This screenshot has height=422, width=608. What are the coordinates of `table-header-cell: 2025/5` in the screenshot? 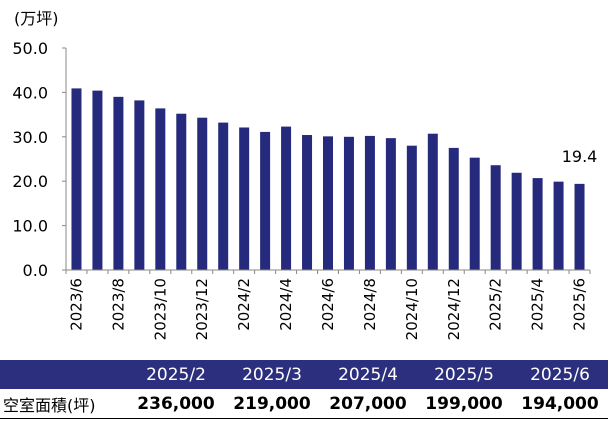 It's located at (464, 374).